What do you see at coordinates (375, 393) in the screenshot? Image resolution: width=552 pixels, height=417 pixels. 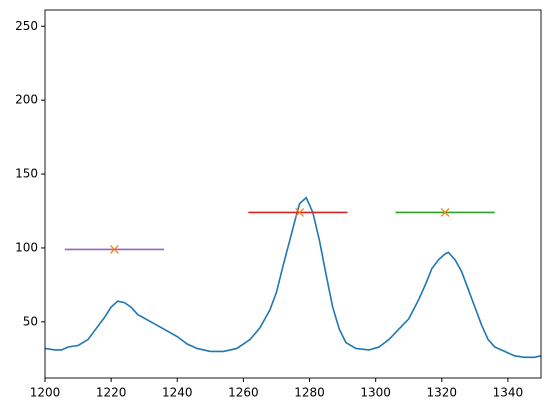 I see `x-tick-label: 1300` at bounding box center [375, 393].